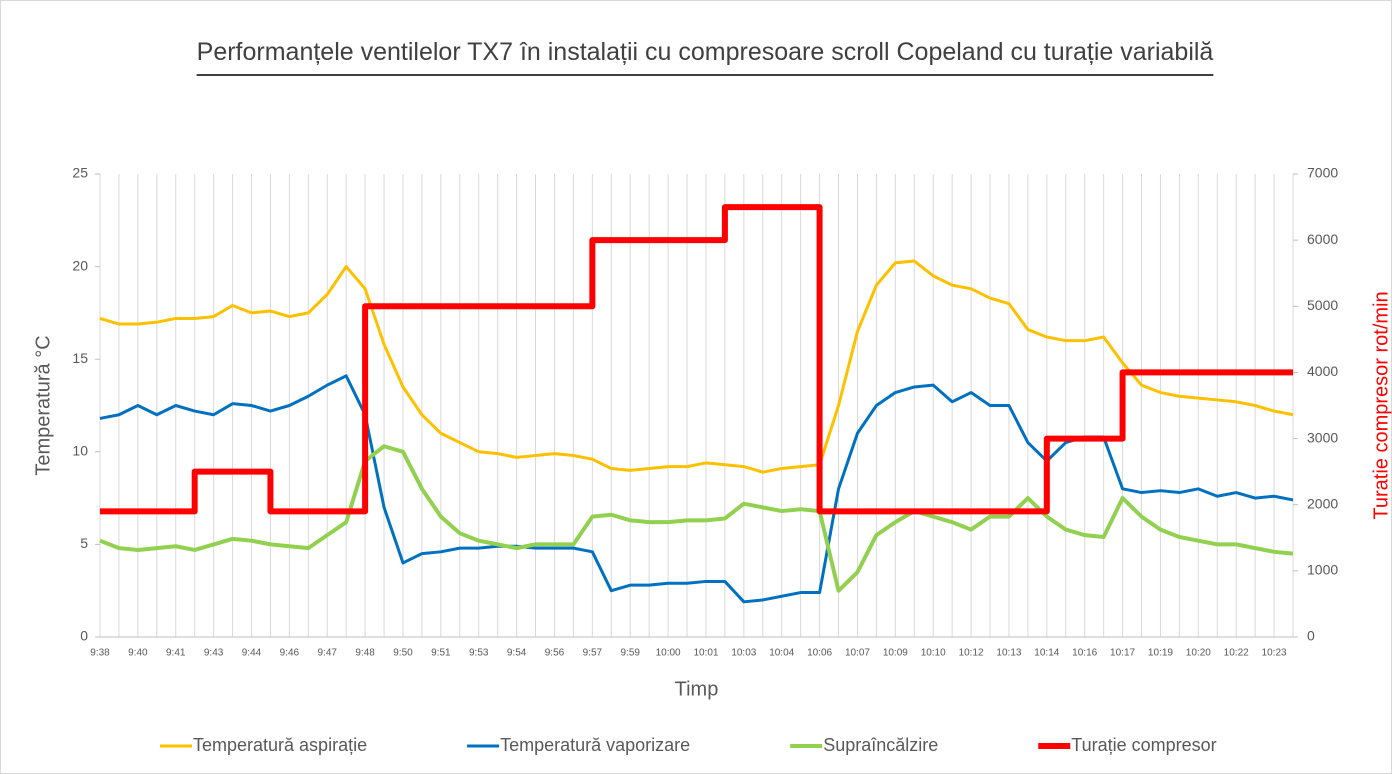  What do you see at coordinates (441, 653) in the screenshot?
I see `x-tick-label: 9:51` at bounding box center [441, 653].